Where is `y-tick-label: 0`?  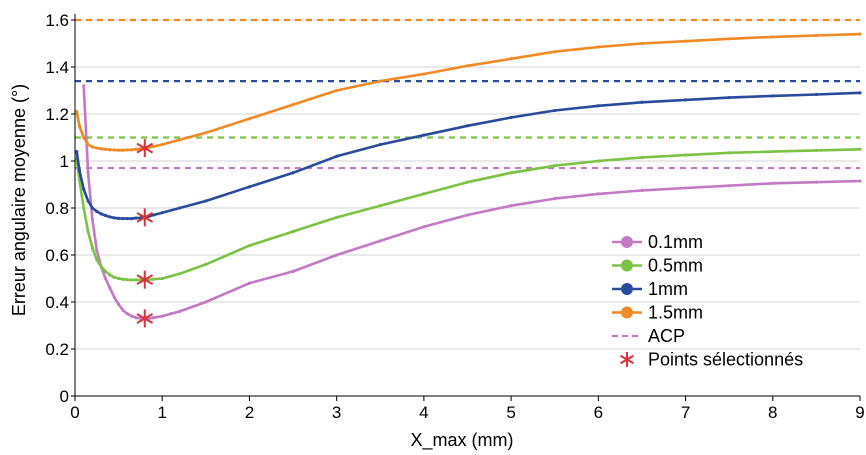
y-tick-label: 0 is located at coordinates (64, 396).